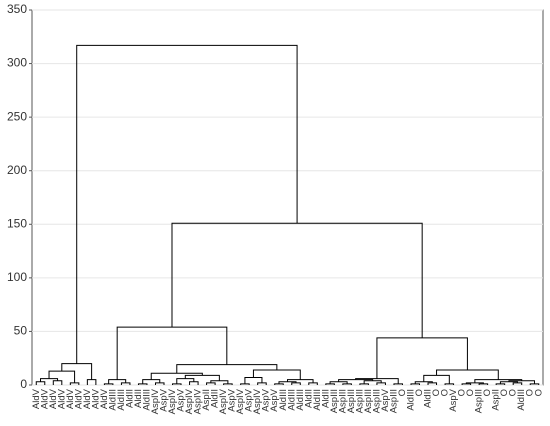 The width and height of the screenshot is (550, 426). Describe the element at coordinates (23, 384) in the screenshot. I see `y-tick-label: 0` at that location.